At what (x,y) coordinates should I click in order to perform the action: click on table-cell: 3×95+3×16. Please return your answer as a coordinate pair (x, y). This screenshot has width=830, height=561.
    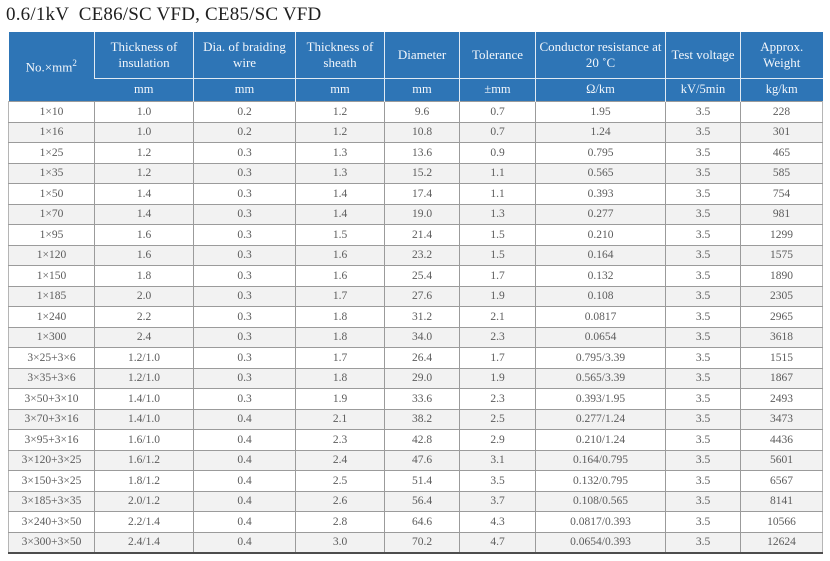
    Looking at the image, I should click on (51, 440).